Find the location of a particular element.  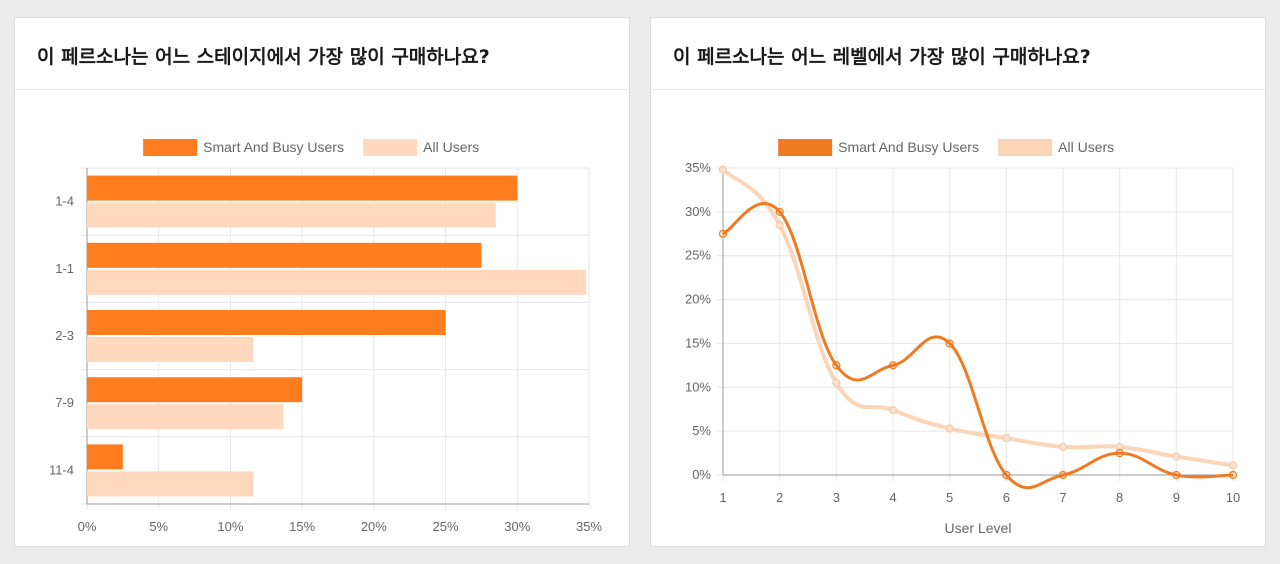

x-tick-label: 25% is located at coordinates (446, 526).